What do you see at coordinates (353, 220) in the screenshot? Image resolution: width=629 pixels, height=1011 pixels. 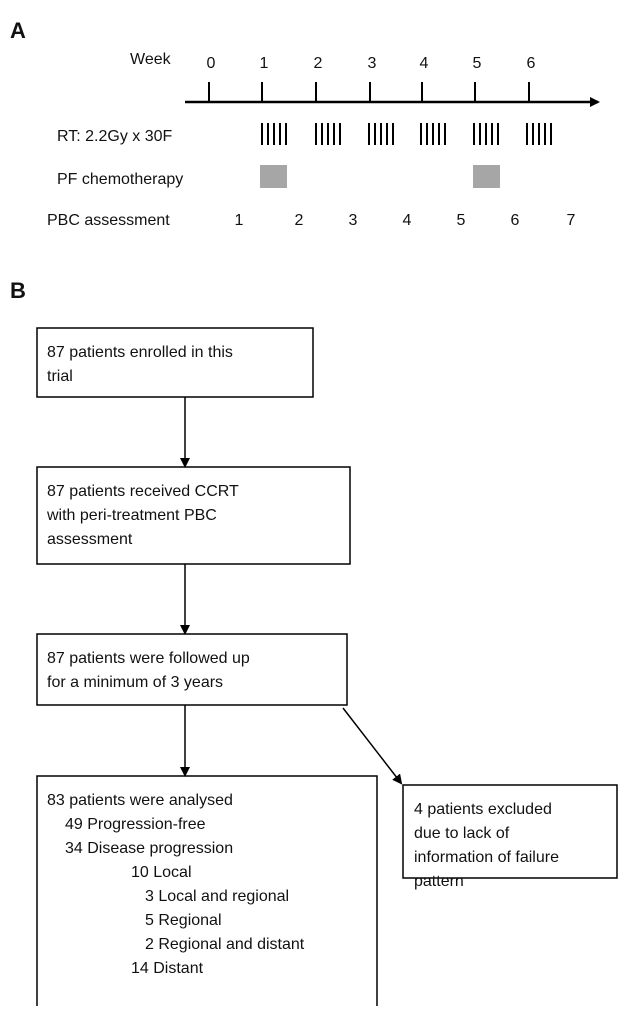 I see `pbc-point: 3` at bounding box center [353, 220].